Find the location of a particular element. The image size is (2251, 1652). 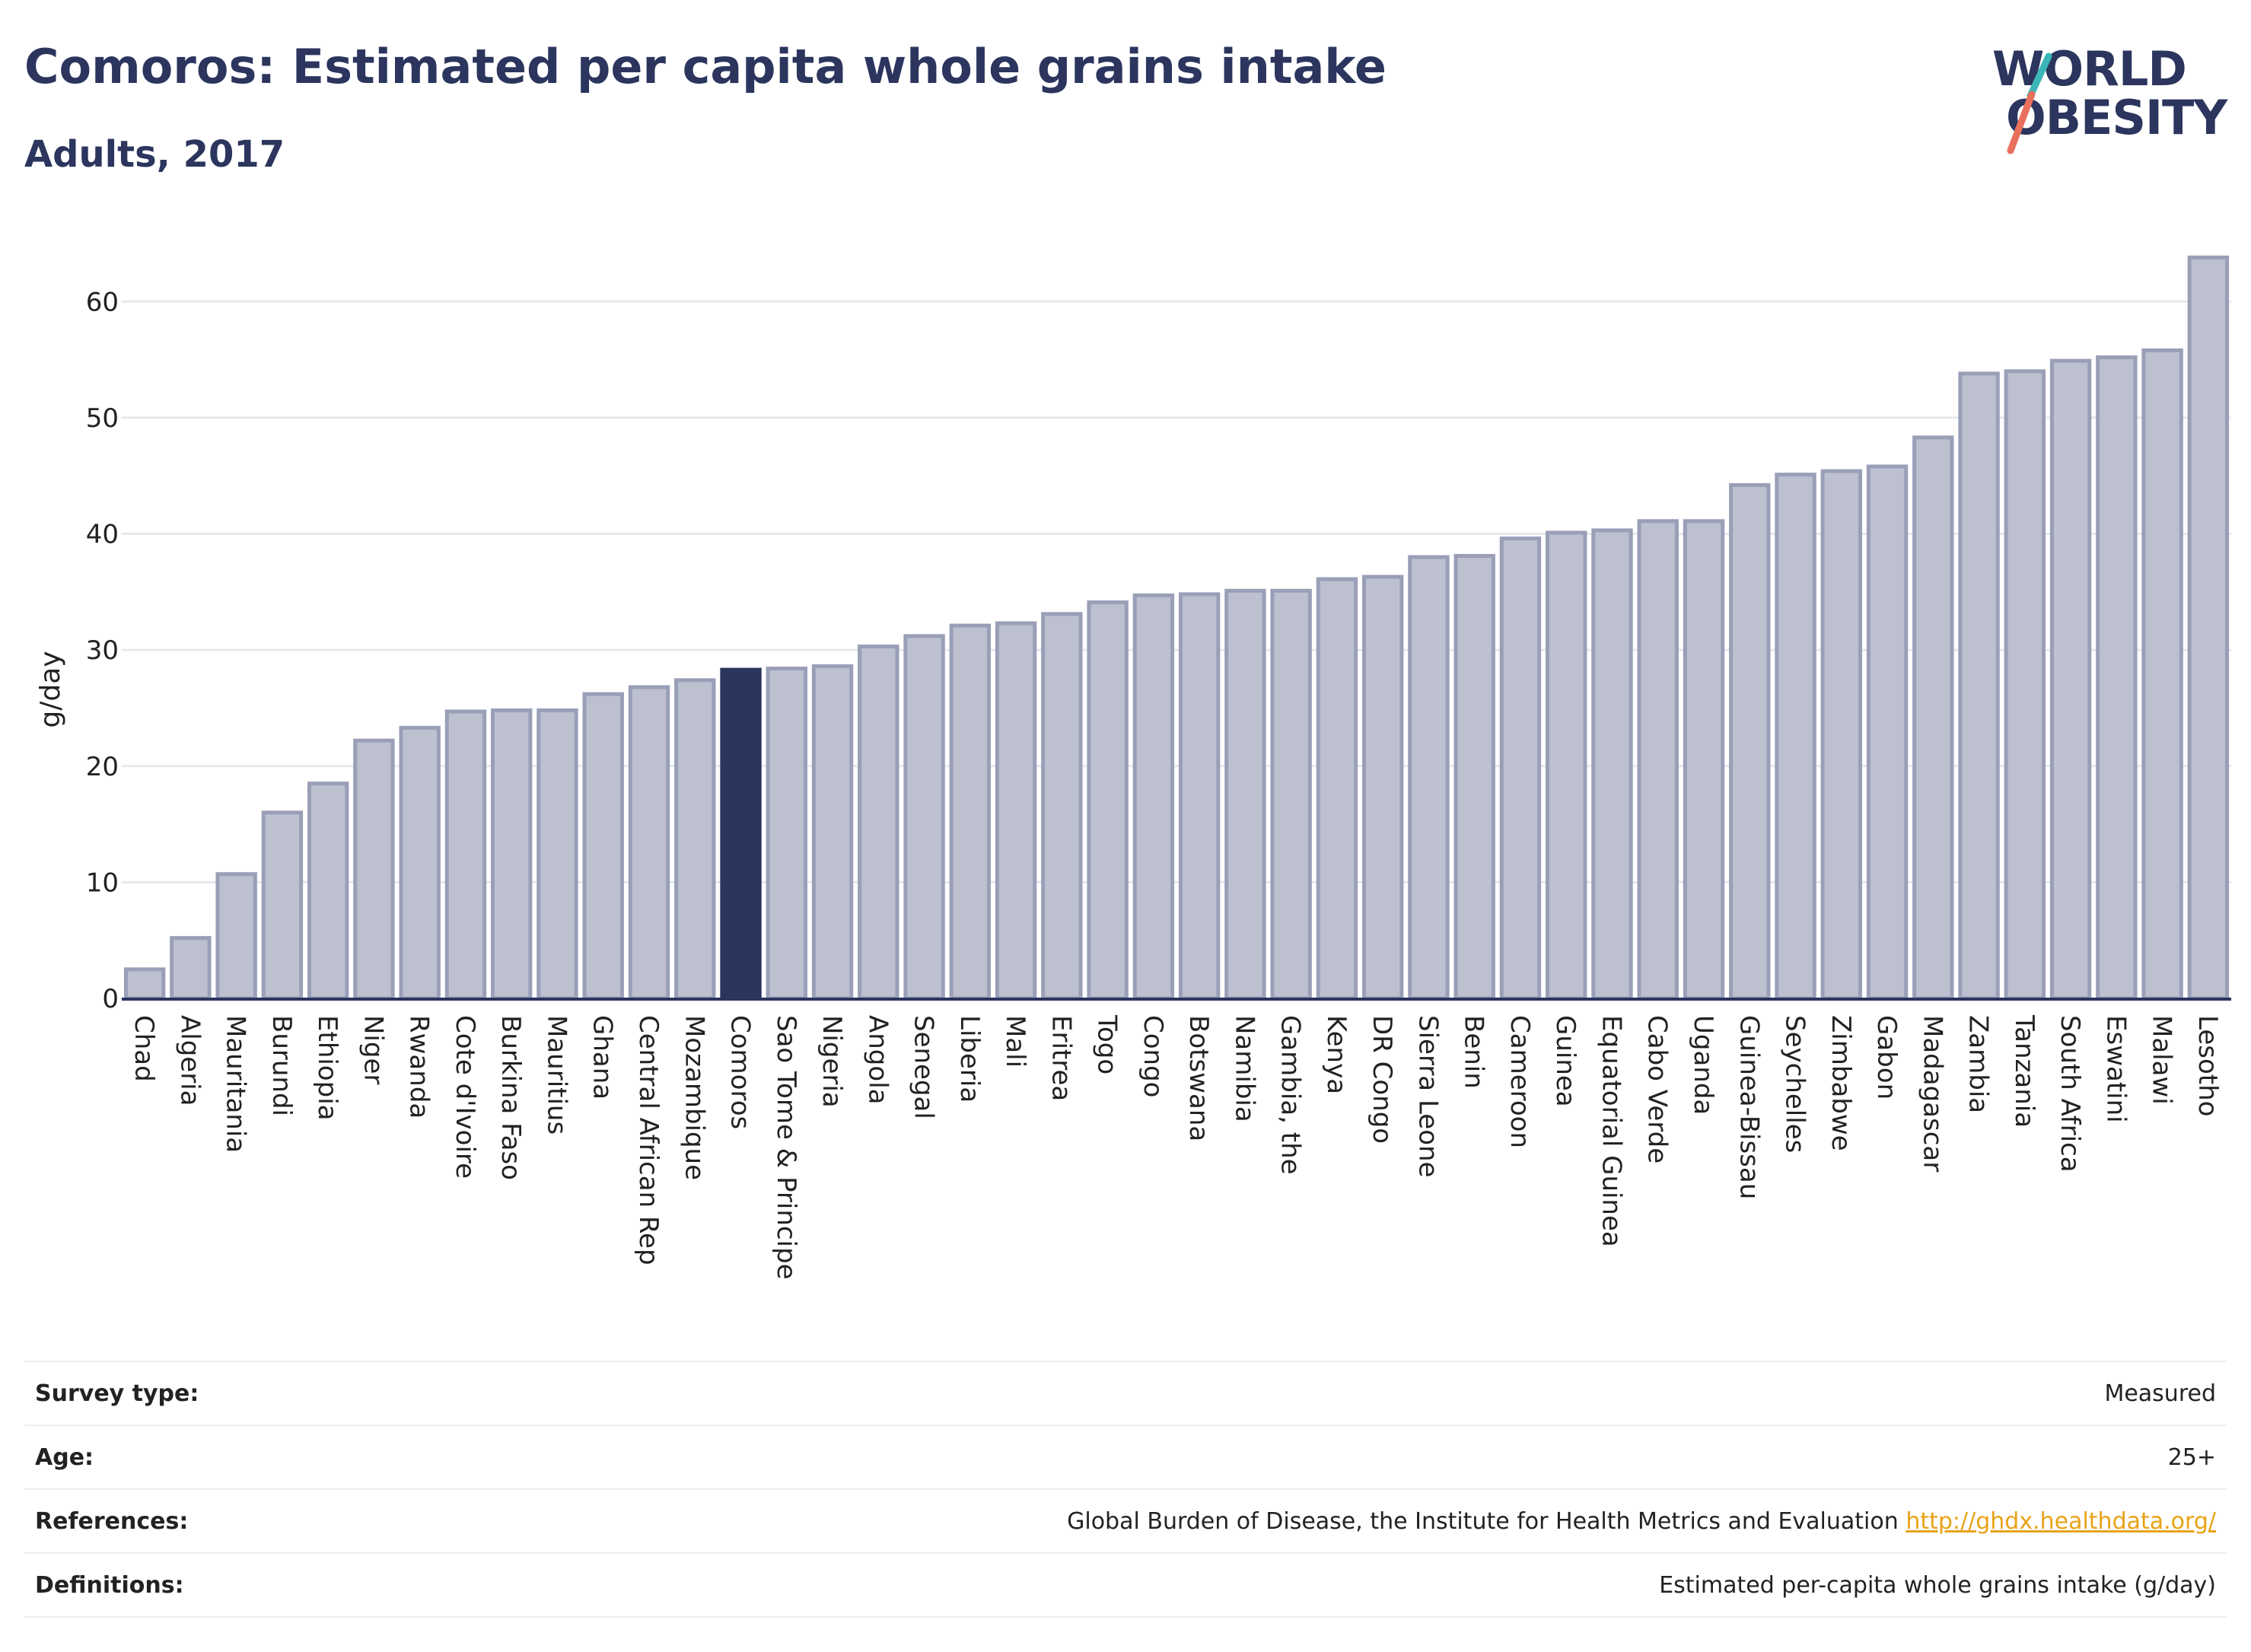

bar-comoros is located at coordinates (741, 834).